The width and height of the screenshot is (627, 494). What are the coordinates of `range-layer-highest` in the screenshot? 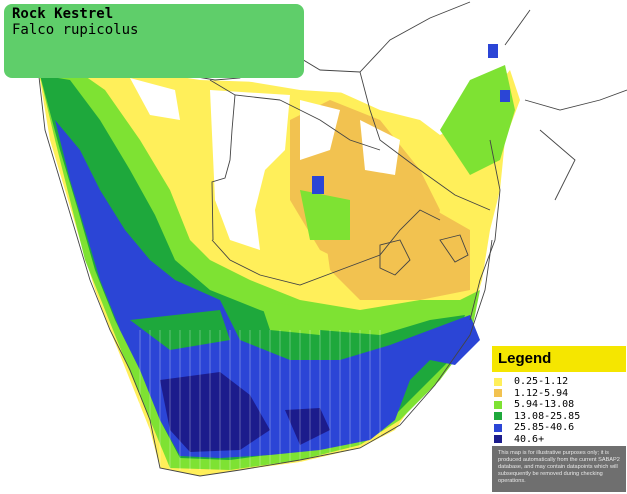 It's located at (245, 412).